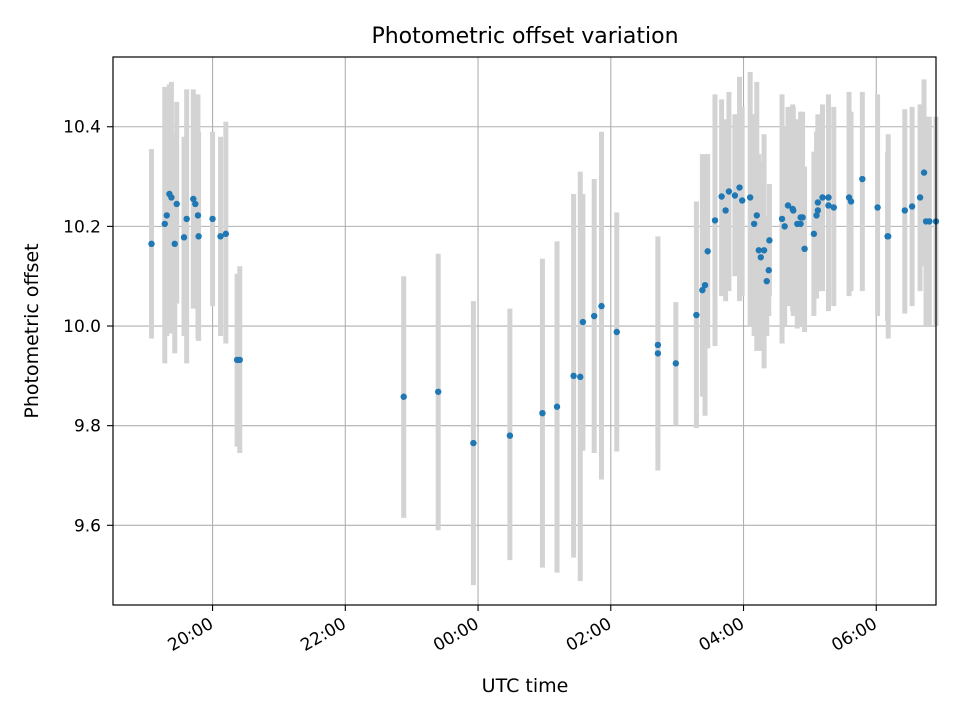 The width and height of the screenshot is (960, 720). Describe the element at coordinates (525, 686) in the screenshot. I see `x-axis-label: UTC time` at that location.